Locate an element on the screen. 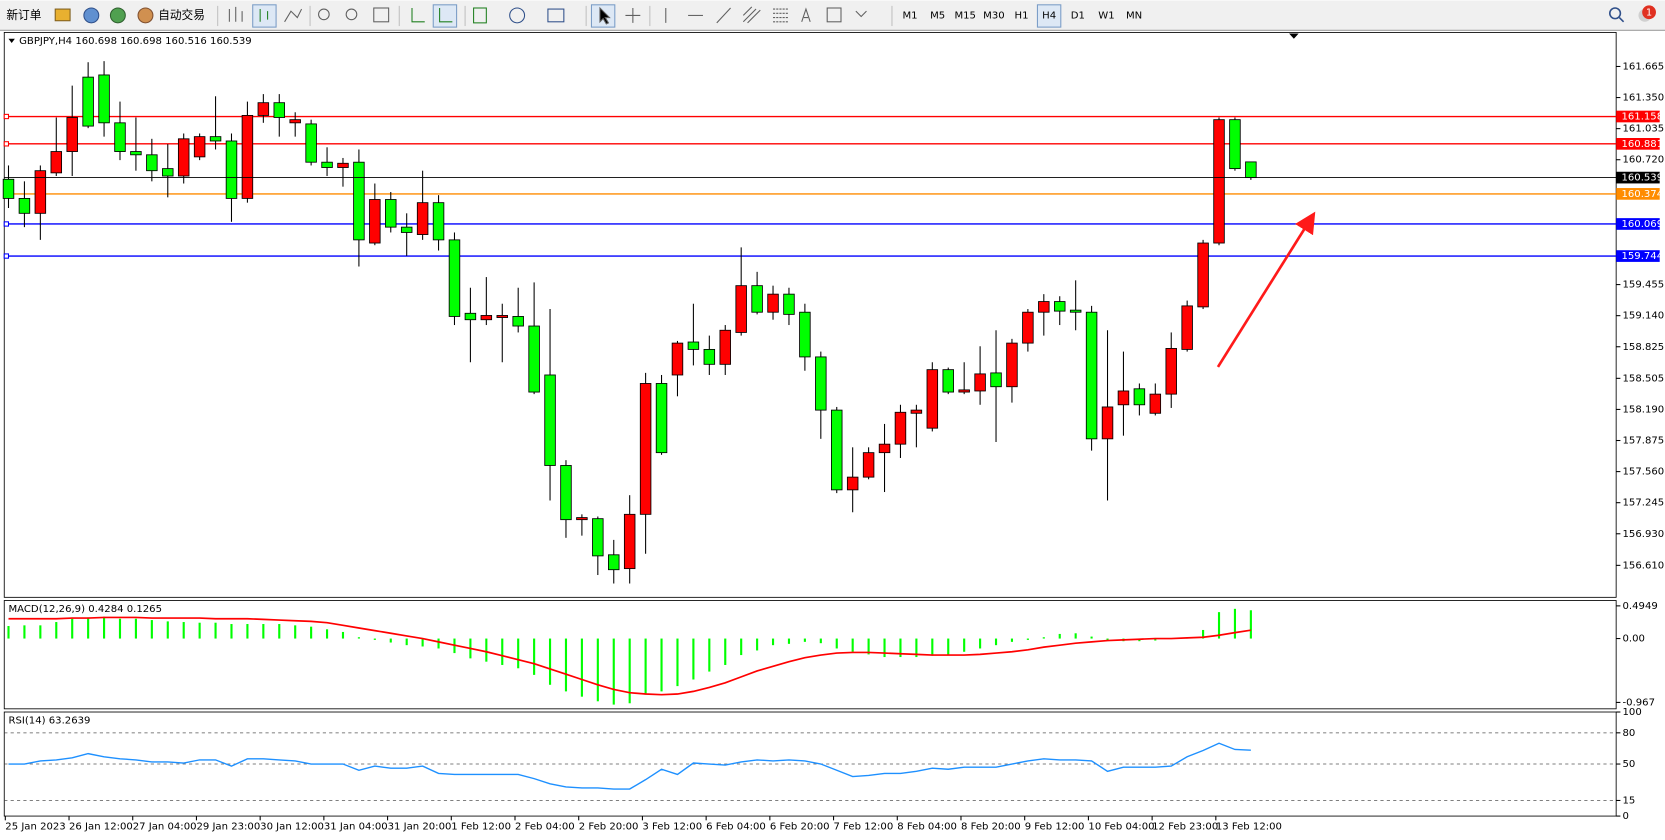 This screenshot has height=840, width=1665. crosshair-icon is located at coordinates (633, 15).